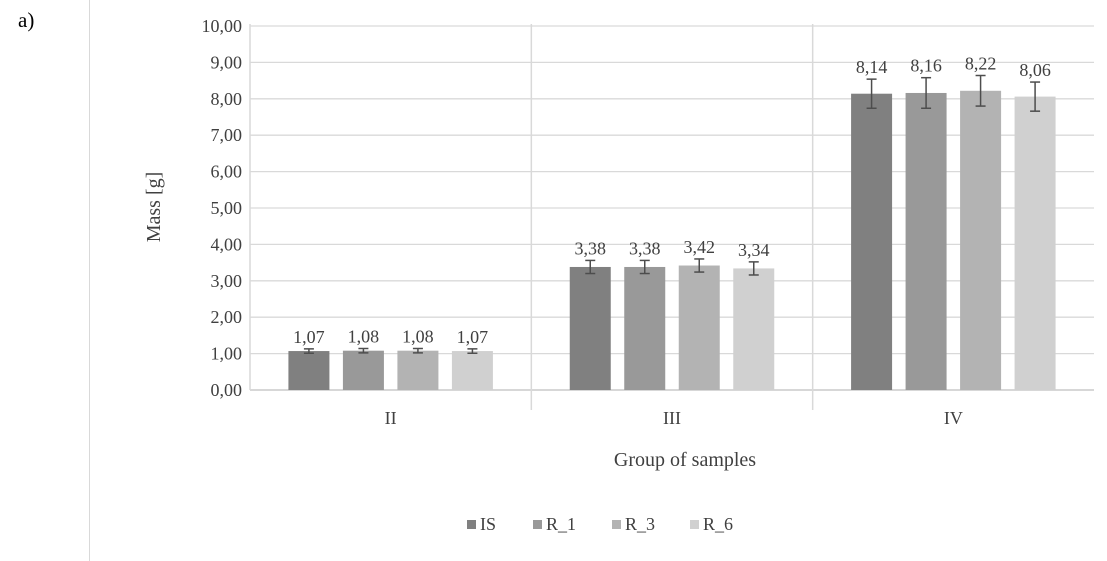 This screenshot has width=1107, height=561. Describe the element at coordinates (154, 207) in the screenshot. I see `y-axis-label: Mass [g]` at that location.